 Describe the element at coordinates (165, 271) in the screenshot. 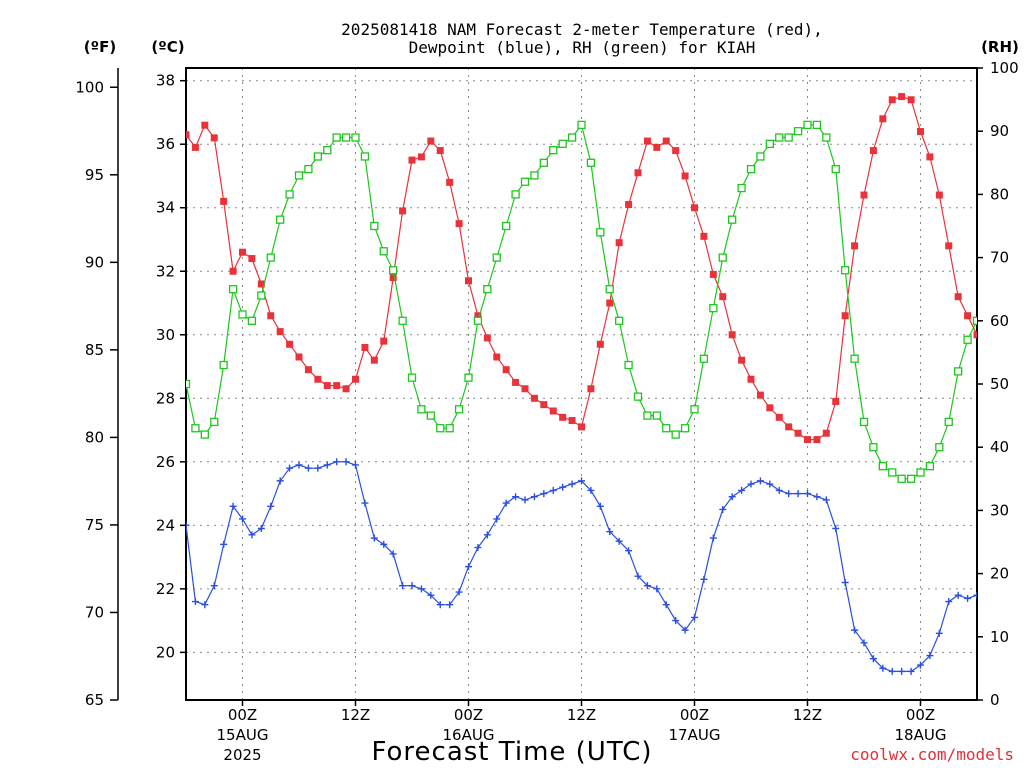

I see `tick-label-c: 32` at that location.